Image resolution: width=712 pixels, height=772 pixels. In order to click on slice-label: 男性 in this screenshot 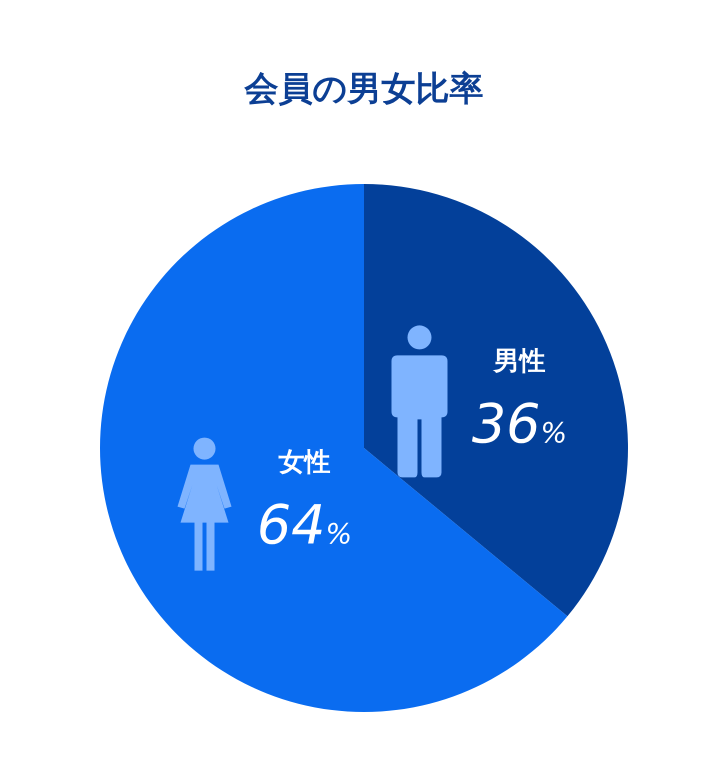, I will do `click(519, 361)`.